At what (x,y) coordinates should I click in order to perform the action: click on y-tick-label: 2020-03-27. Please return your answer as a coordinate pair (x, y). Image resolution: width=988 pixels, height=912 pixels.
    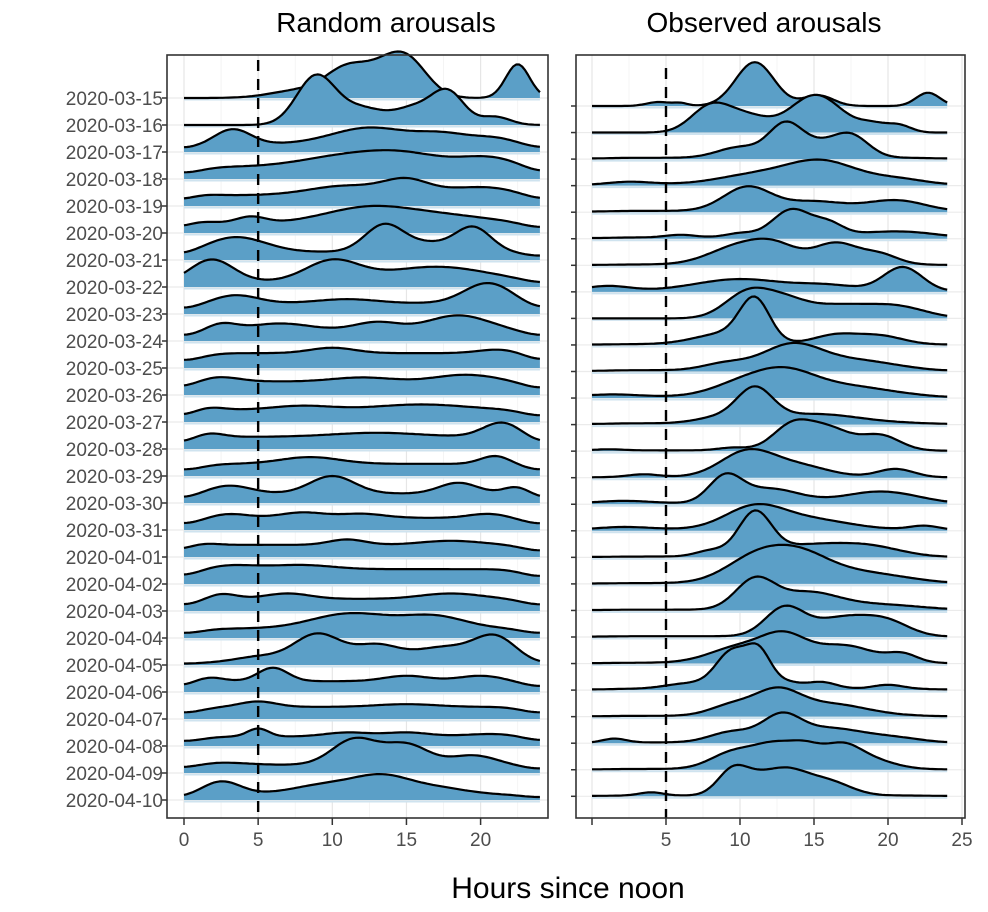
    Looking at the image, I should click on (114, 423).